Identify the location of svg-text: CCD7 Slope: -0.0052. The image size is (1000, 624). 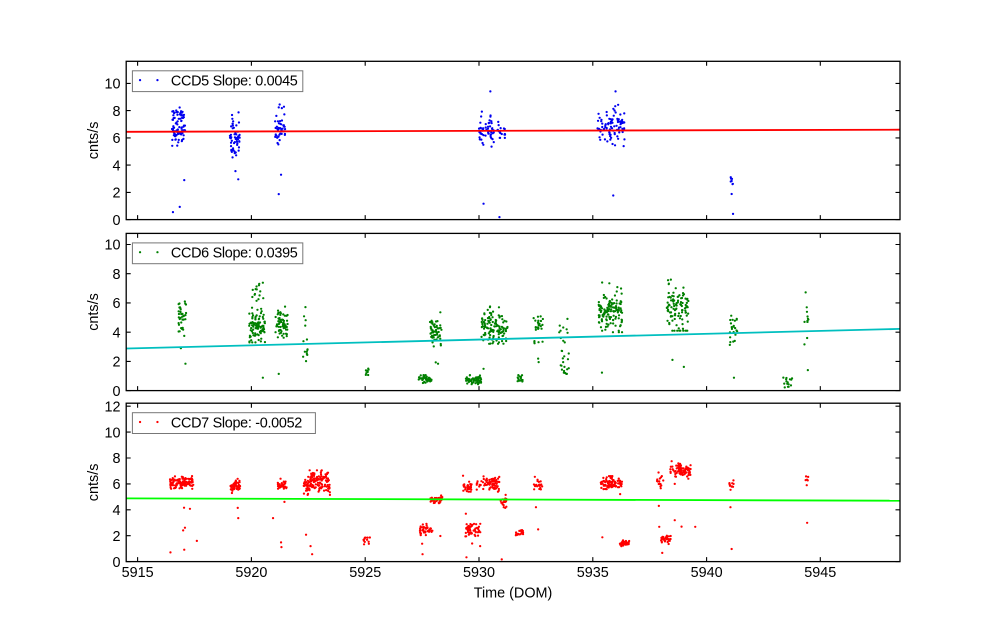
(236, 424).